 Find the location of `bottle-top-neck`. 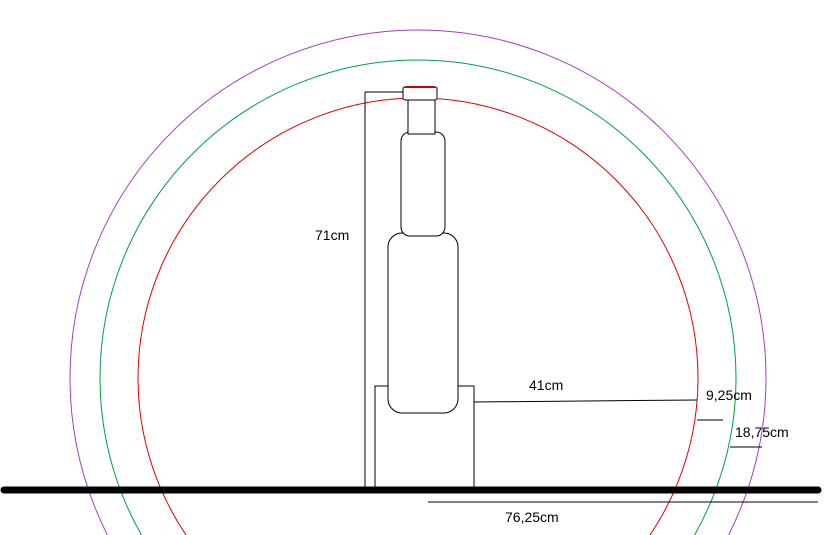

bottle-top-neck is located at coordinates (421, 117).